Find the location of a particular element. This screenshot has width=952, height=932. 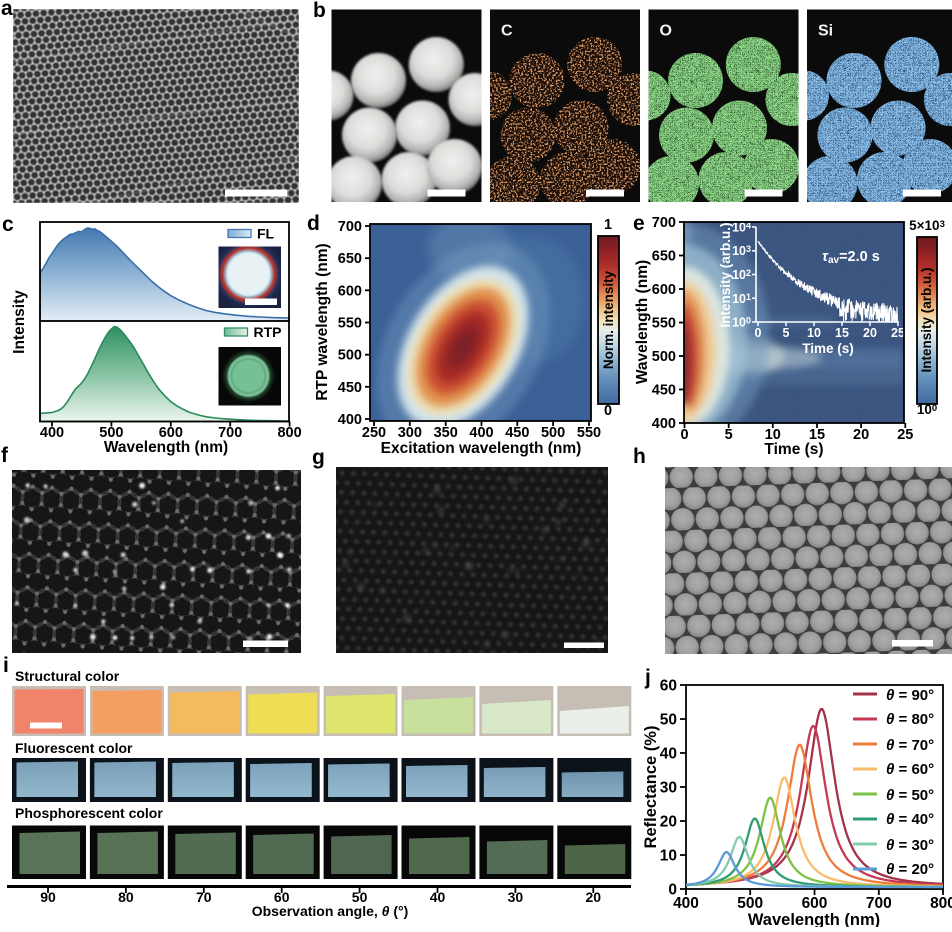

svg-text: 60 is located at coordinates (668, 686).